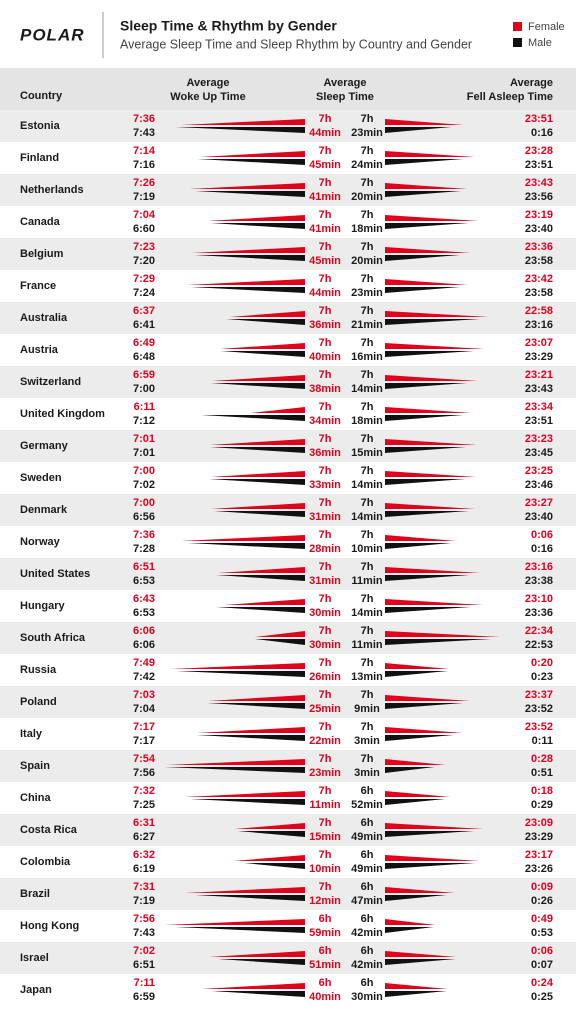 The width and height of the screenshot is (576, 1024). Describe the element at coordinates (325, 677) in the screenshot. I see `sleep-minutes: 26min` at that location.